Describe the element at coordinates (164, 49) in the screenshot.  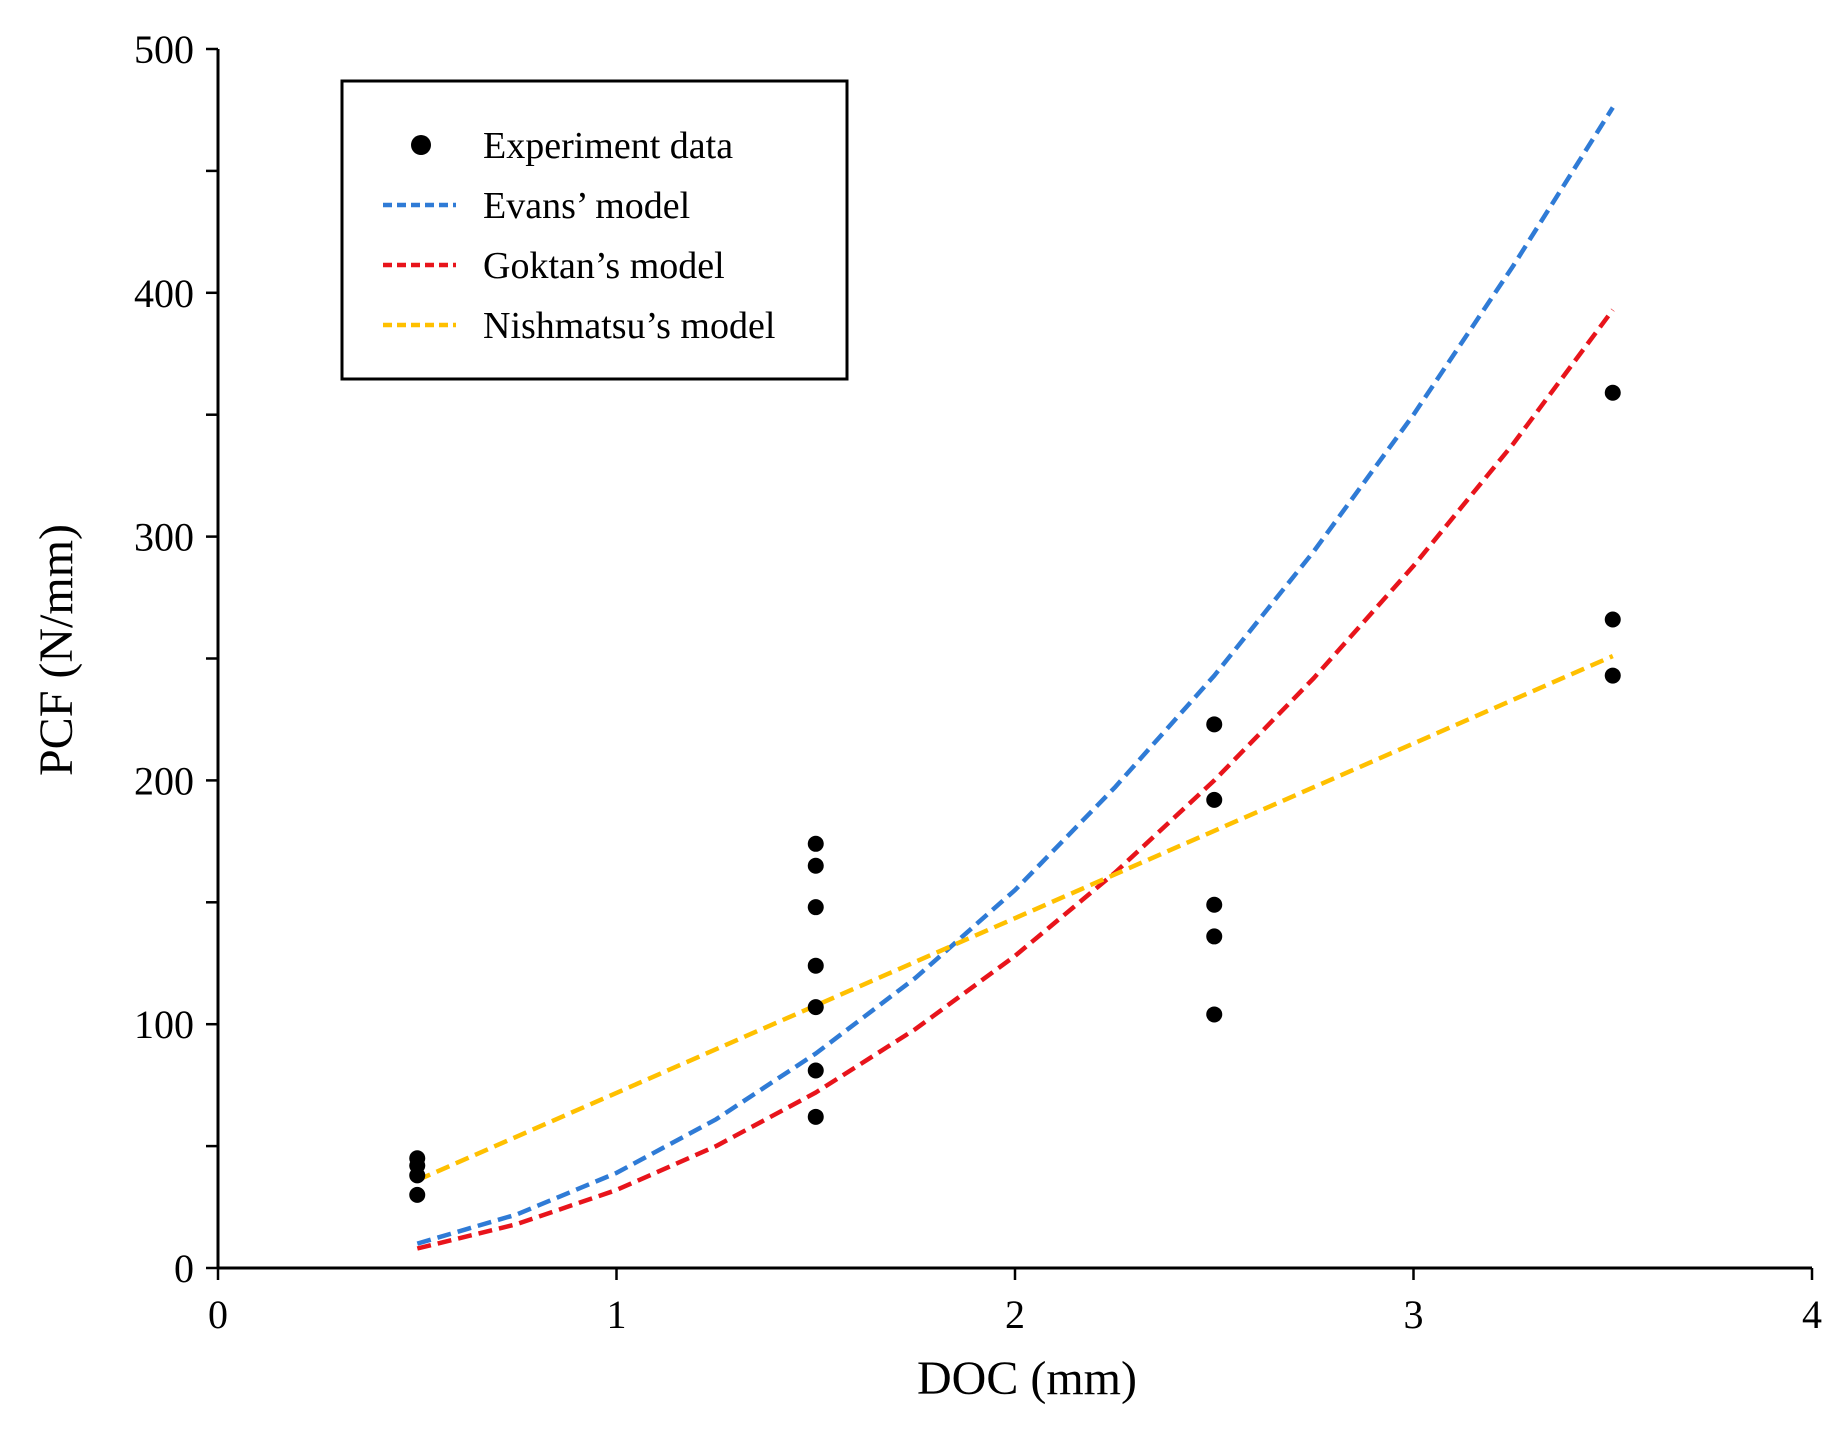
I see `y-tick-label: 500` at that location.